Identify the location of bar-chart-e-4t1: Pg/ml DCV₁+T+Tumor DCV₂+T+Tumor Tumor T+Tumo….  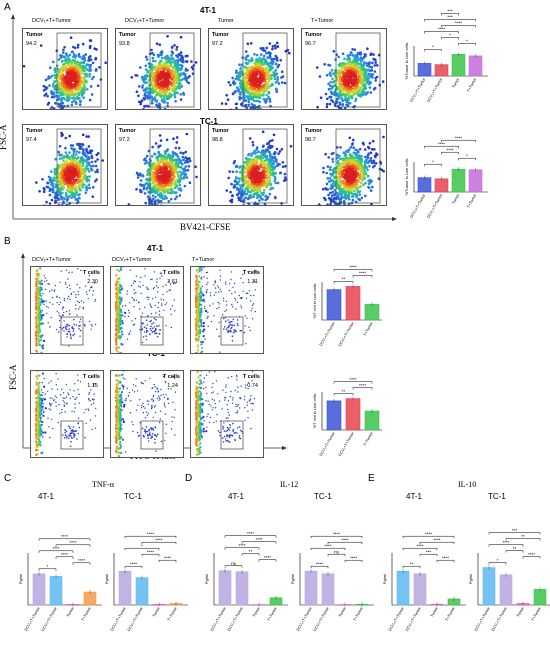
(424, 581).